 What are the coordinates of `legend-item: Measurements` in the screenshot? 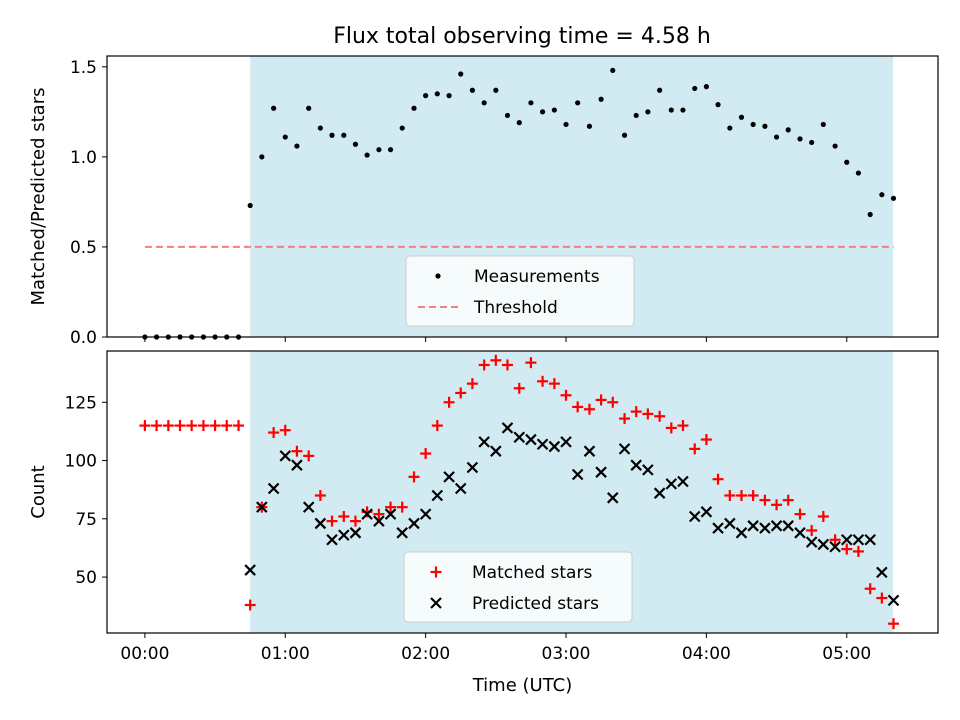 It's located at (517, 277).